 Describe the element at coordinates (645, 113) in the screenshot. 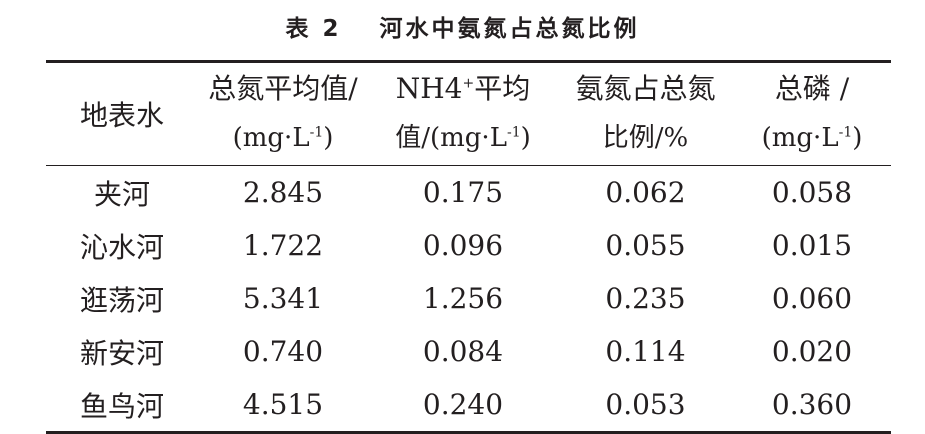

I see `header-ratio: 氨氮占总氮 比例/%` at that location.